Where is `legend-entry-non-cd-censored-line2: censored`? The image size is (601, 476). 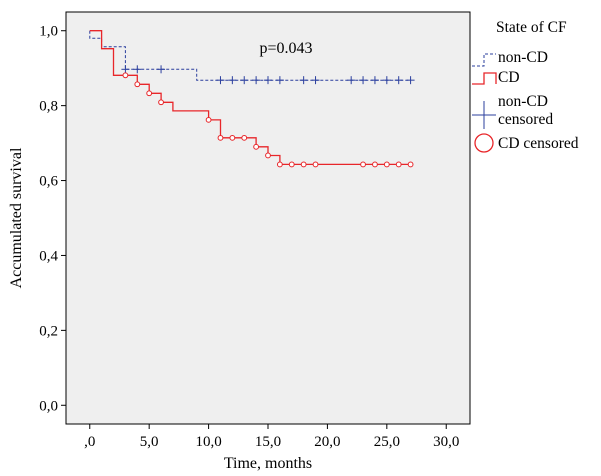
legend-entry-non-cd-censored-line2: censored is located at coordinates (525, 119).